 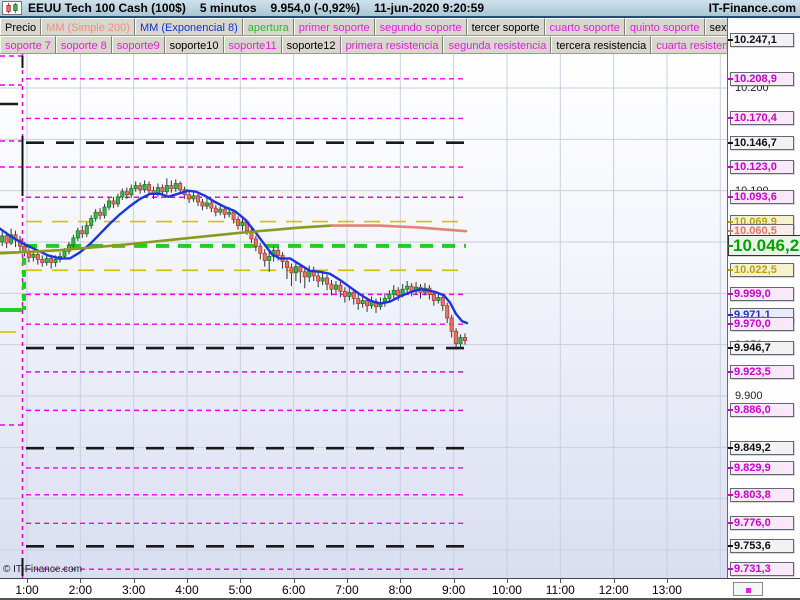 What do you see at coordinates (21, 26) in the screenshot?
I see `indicator-button-precio: Precio` at bounding box center [21, 26].